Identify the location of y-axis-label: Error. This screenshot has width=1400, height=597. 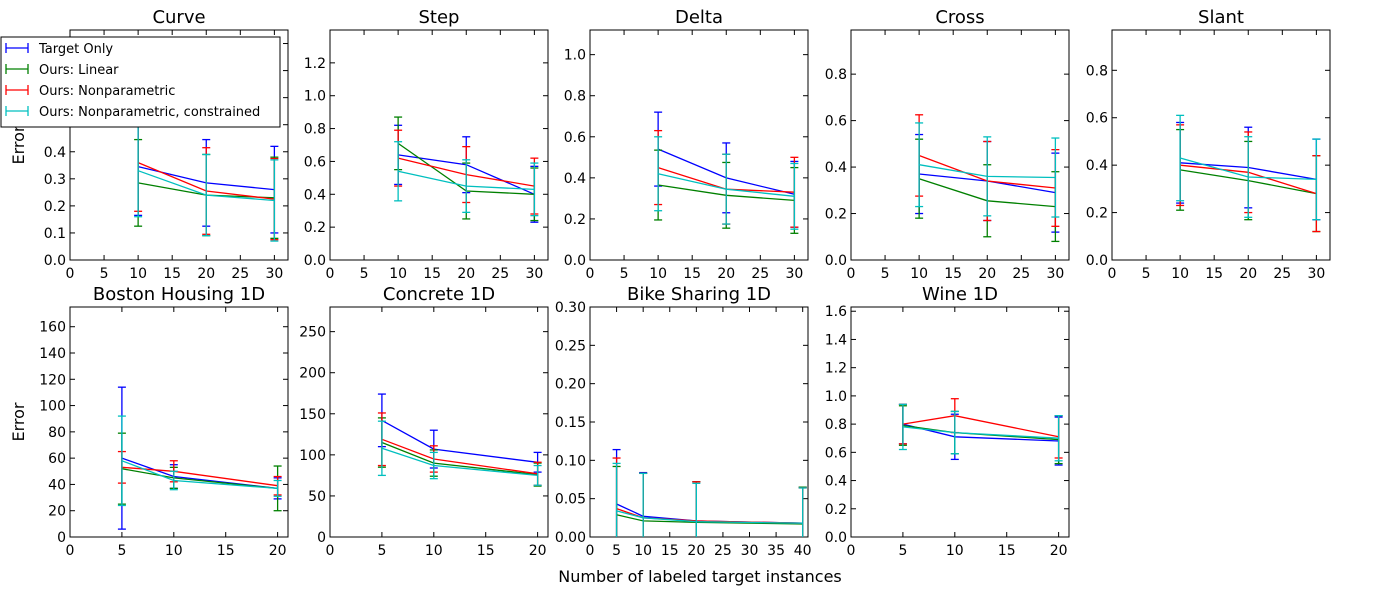
(18, 144).